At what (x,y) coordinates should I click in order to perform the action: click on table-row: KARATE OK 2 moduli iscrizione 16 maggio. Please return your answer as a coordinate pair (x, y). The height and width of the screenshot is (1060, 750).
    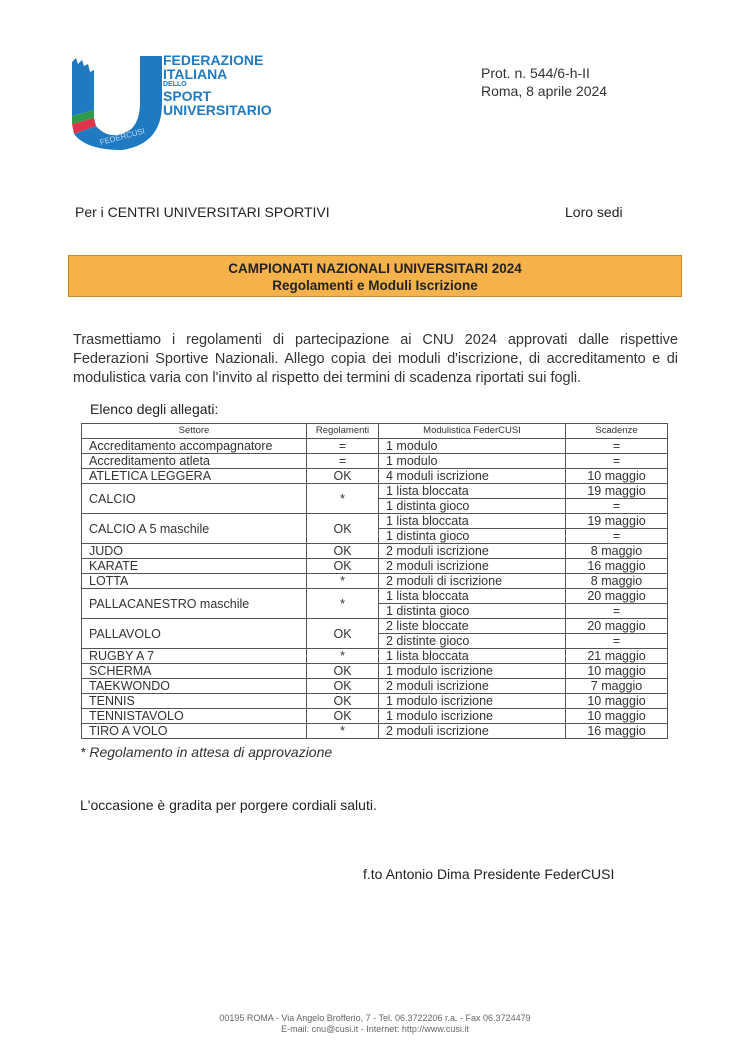
    Looking at the image, I should click on (374, 566).